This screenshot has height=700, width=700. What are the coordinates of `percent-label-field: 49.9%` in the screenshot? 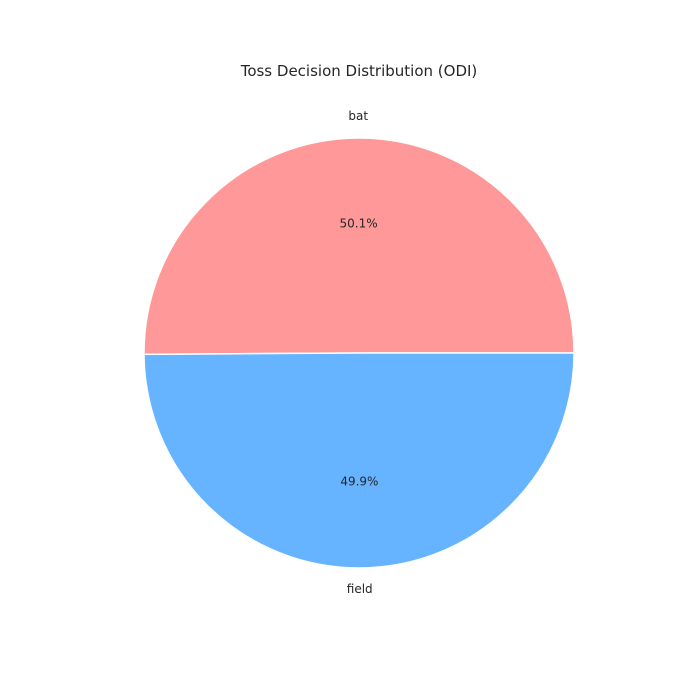 It's located at (359, 481).